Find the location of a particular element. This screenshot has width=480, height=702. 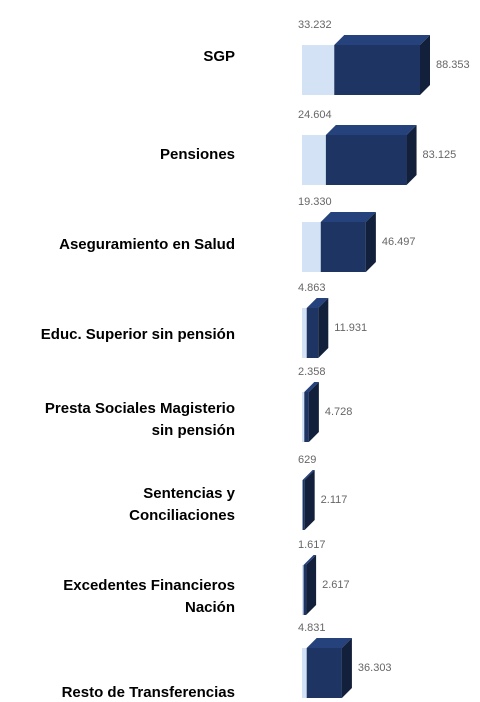

value-label: 2.358 is located at coordinates (312, 372).